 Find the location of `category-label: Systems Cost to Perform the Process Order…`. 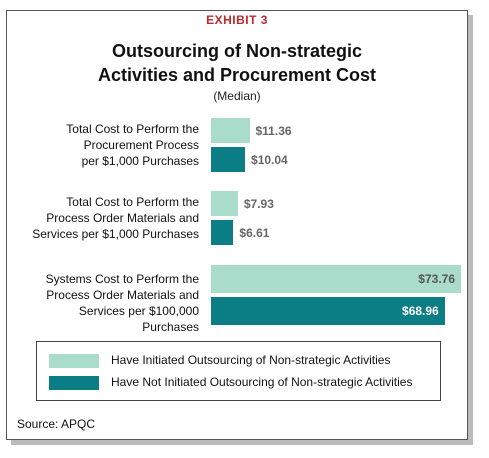

category-label: Systems Cost to Perform the Process Order… is located at coordinates (113, 303).